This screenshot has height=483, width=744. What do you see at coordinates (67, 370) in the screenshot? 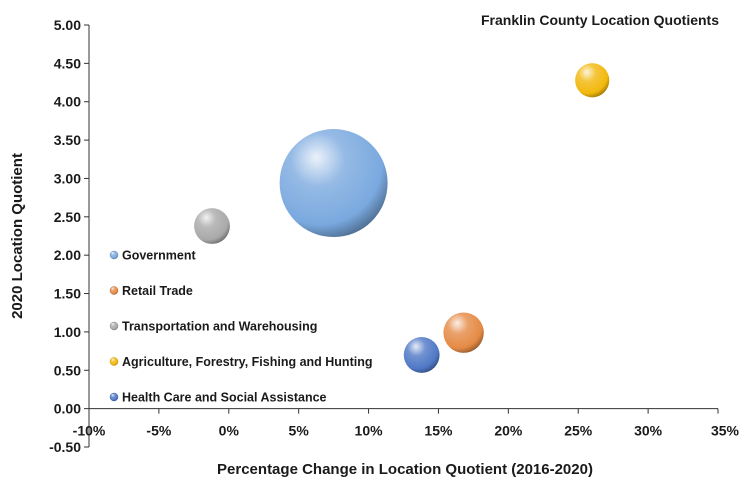
I see `y-tick-label: 0.50` at bounding box center [67, 370].